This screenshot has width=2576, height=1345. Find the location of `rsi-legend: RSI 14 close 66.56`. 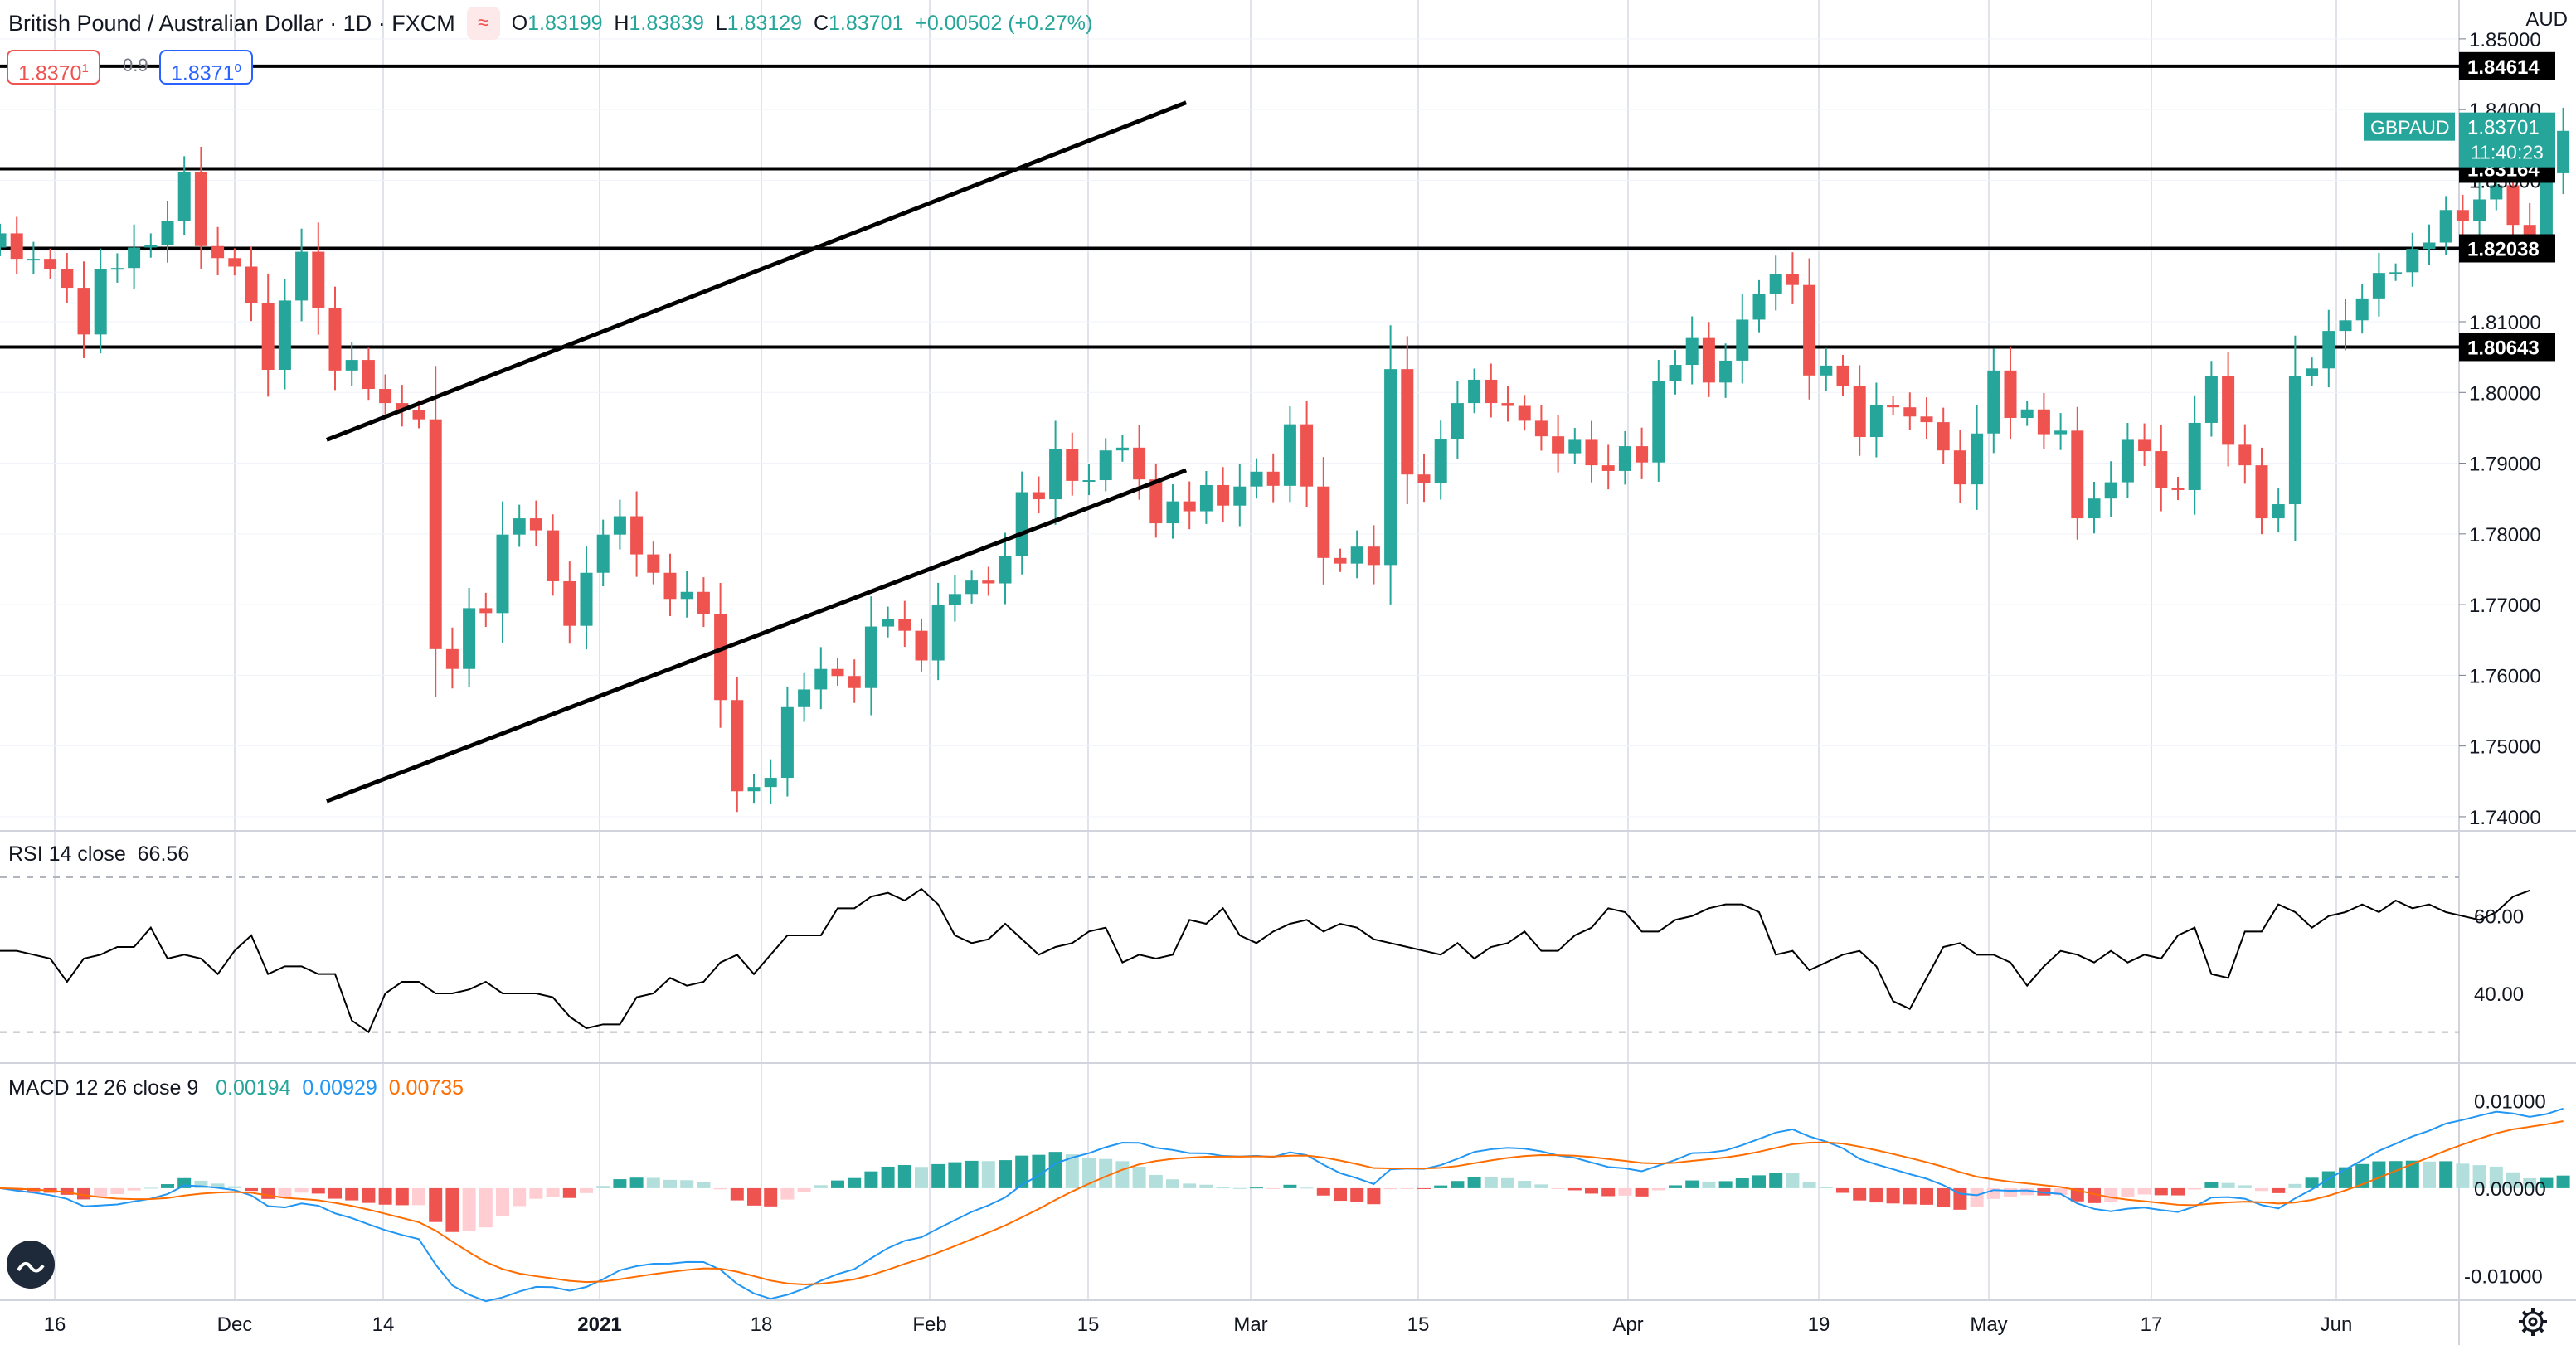

rsi-legend: RSI 14 close 66.56 is located at coordinates (99, 854).